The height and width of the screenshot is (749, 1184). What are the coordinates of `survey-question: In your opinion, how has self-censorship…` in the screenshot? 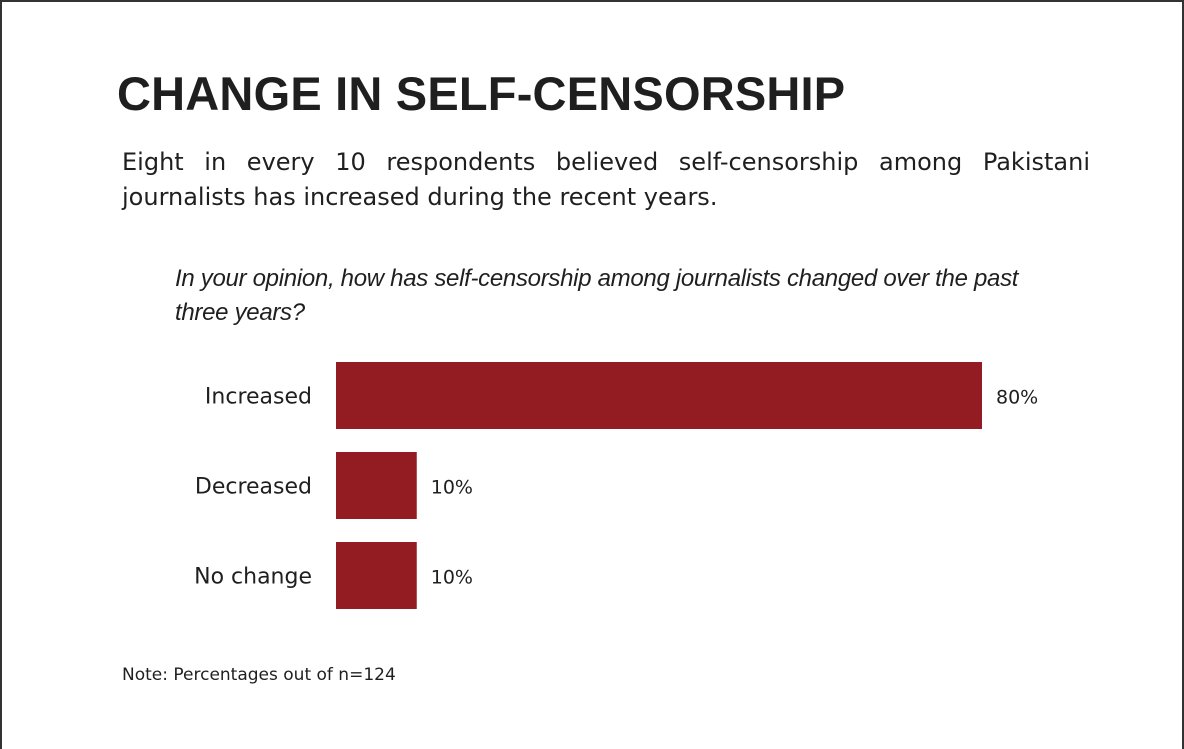 It's located at (597, 295).